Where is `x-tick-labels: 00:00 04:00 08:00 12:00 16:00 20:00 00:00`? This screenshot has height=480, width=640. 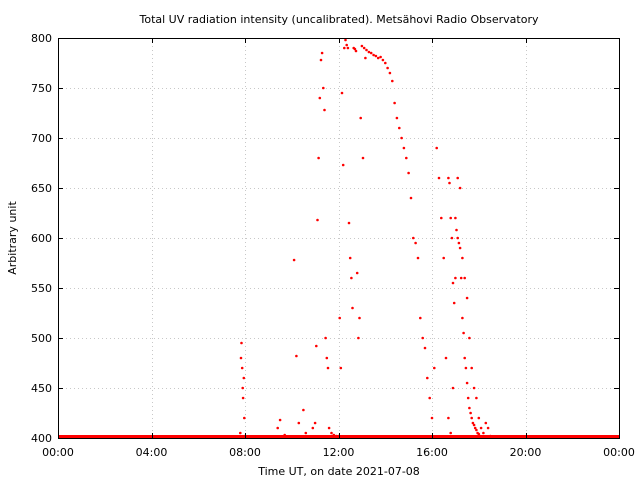 x-tick-labels: 00:00 04:00 08:00 12:00 16:00 20:00 00:00 is located at coordinates (338, 452).